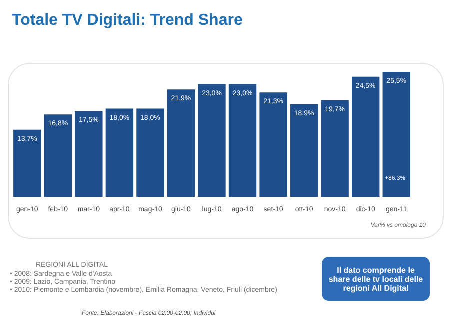  I want to click on chart-title: Totale TV Digitali: Trend Share, so click(127, 21).